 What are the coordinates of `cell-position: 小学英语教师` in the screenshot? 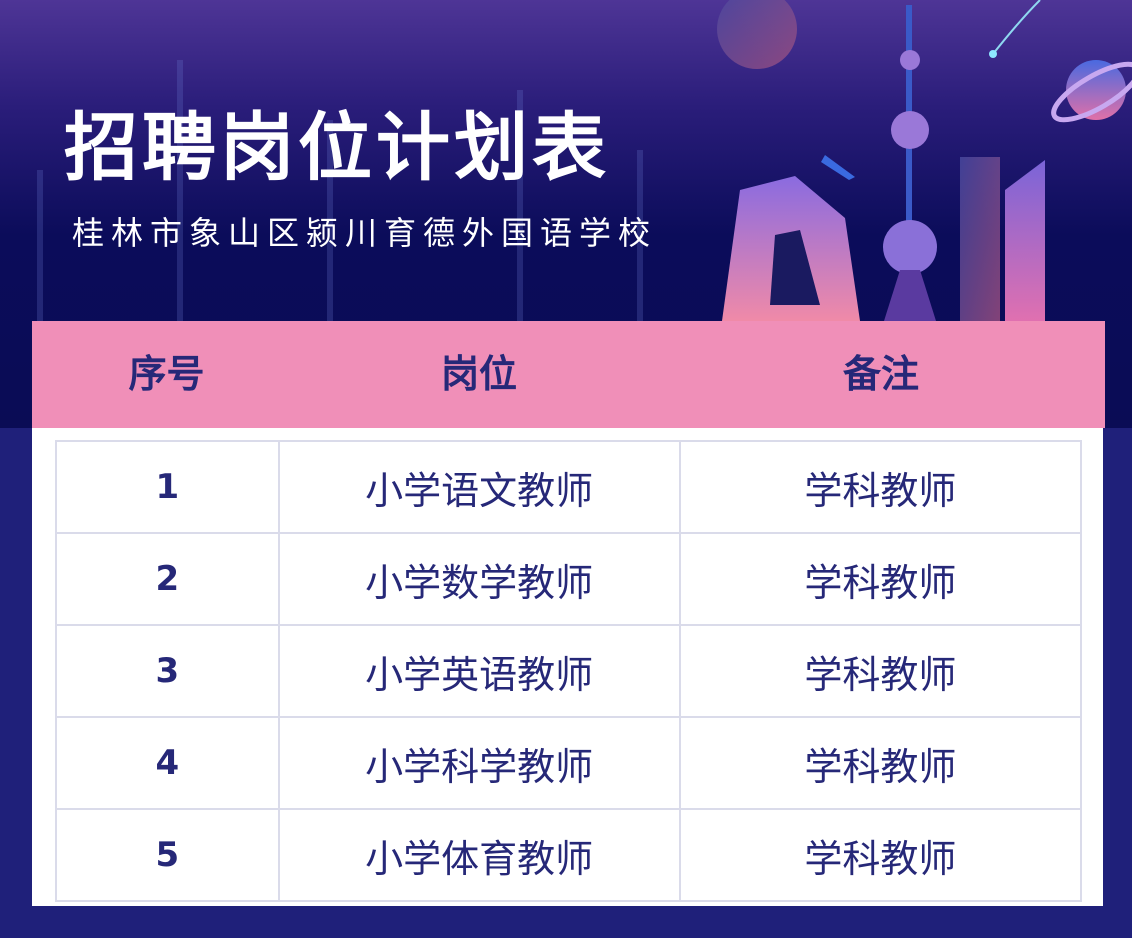 It's located at (479, 671).